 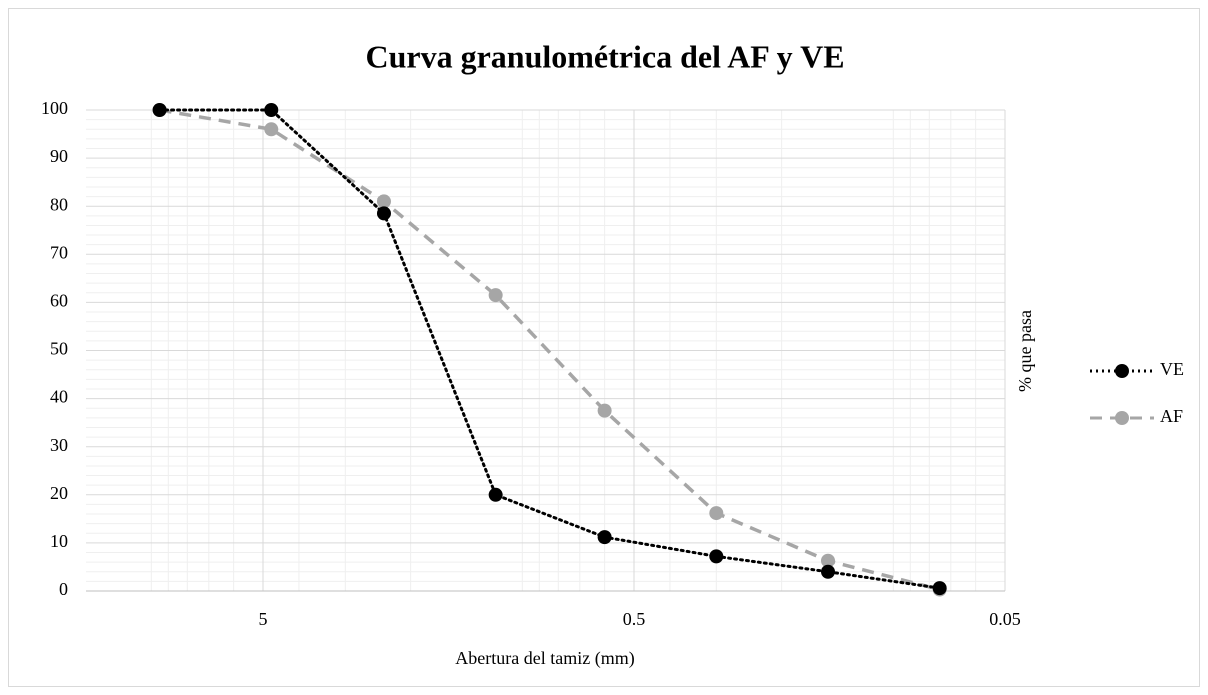 What do you see at coordinates (63, 589) in the screenshot?
I see `y-tick-label: 0` at bounding box center [63, 589].